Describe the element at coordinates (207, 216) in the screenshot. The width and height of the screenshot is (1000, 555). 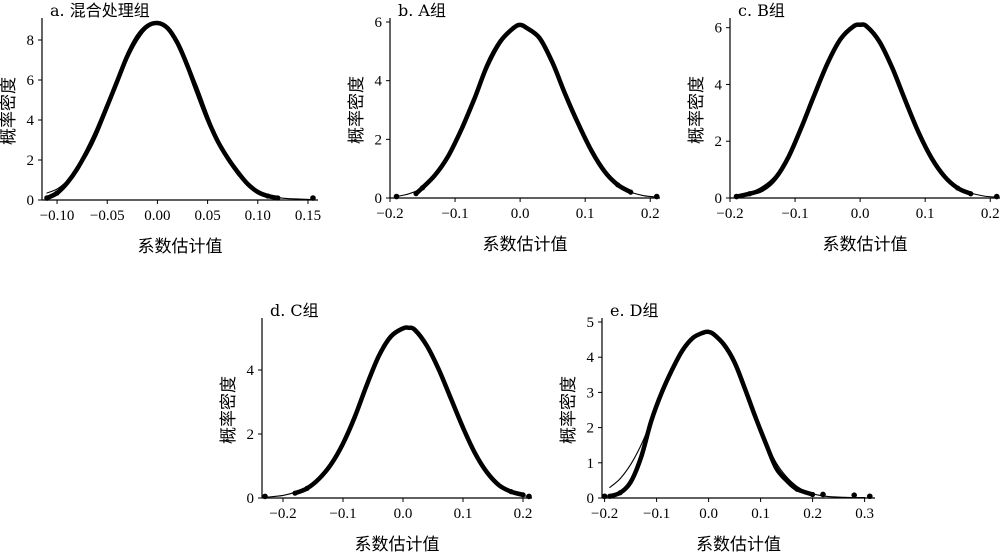
I see `x-tick-label: 0.05` at that location.